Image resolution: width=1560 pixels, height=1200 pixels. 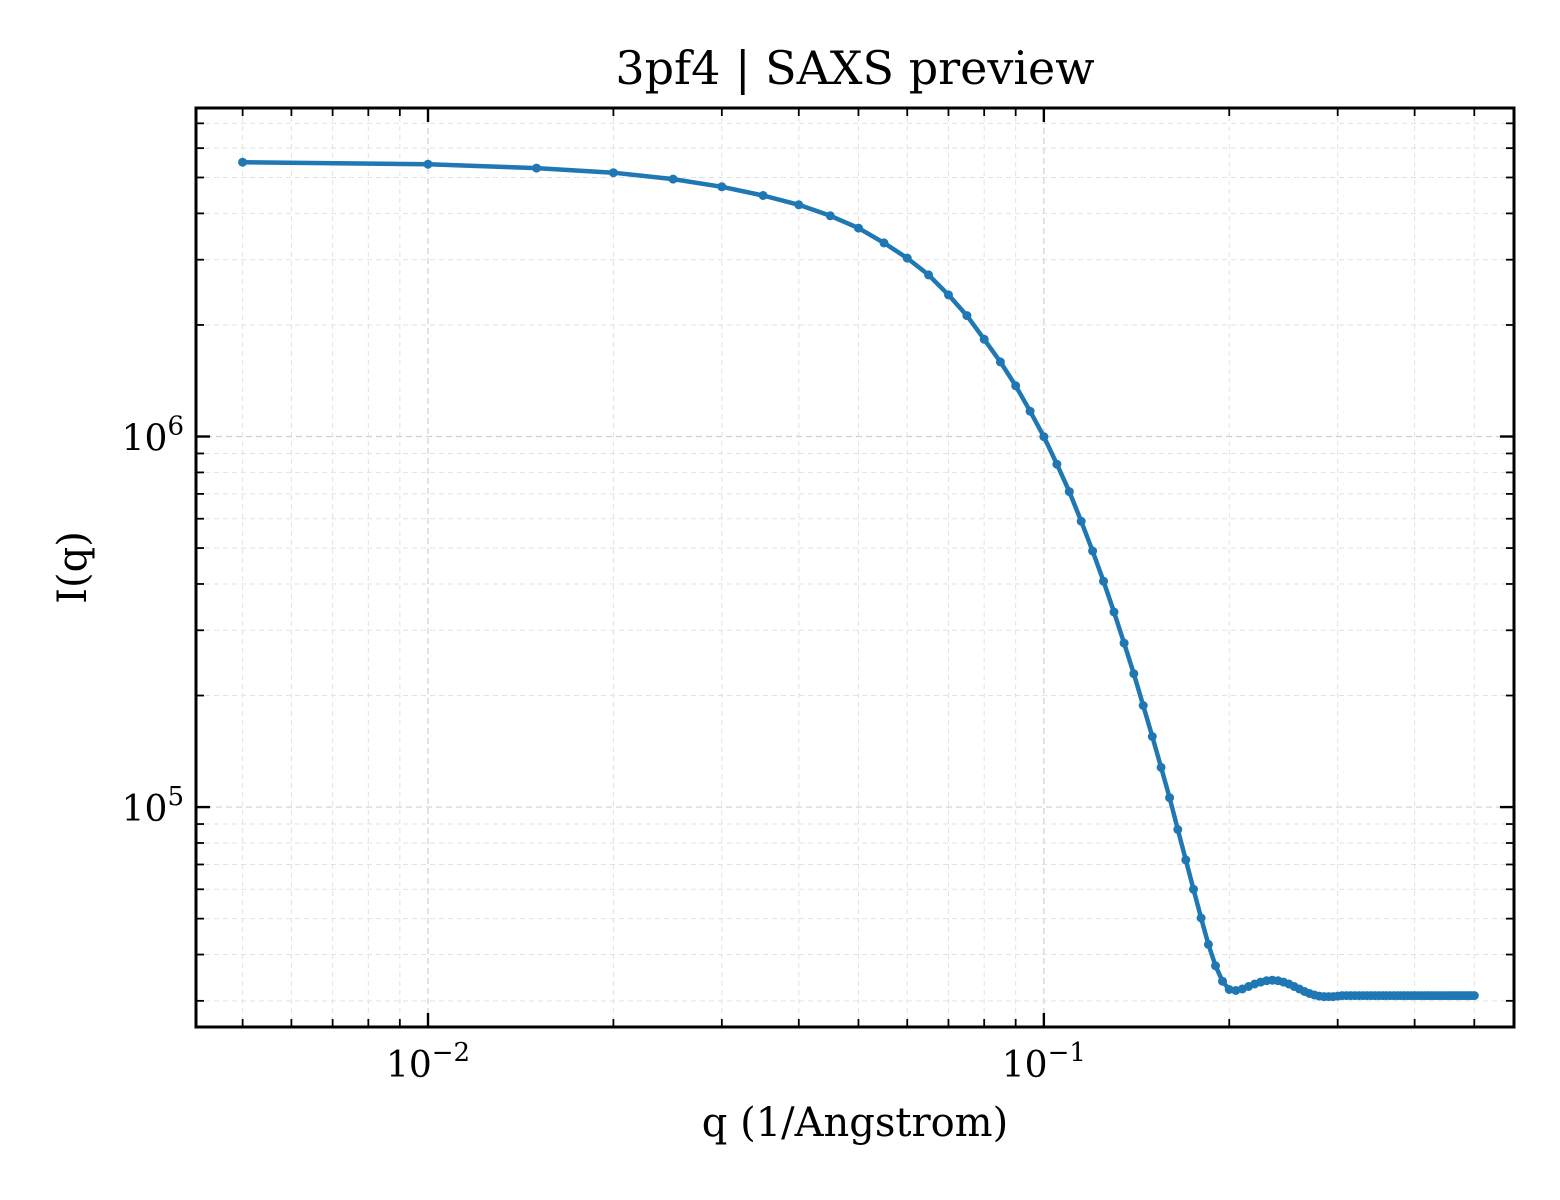 What do you see at coordinates (855, 1123) in the screenshot?
I see `x-axis-label: q (1/Angstrom)` at bounding box center [855, 1123].